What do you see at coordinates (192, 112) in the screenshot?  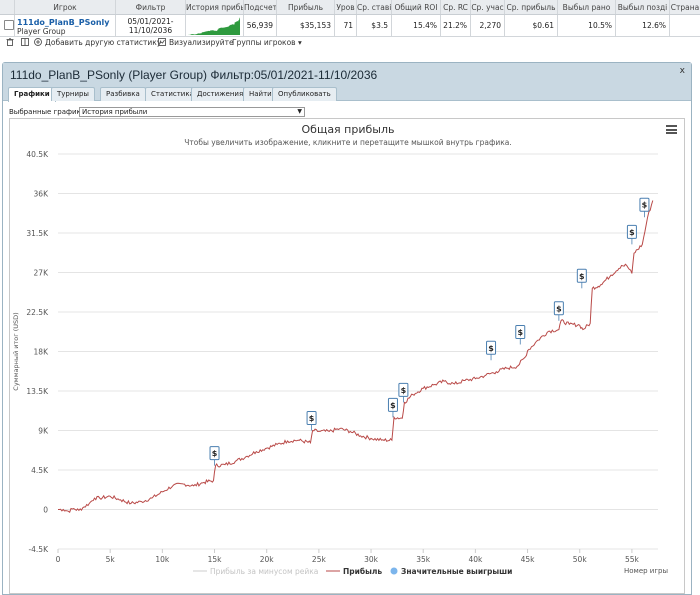 I see `chart-selector: История прибыли ▼` at bounding box center [192, 112].